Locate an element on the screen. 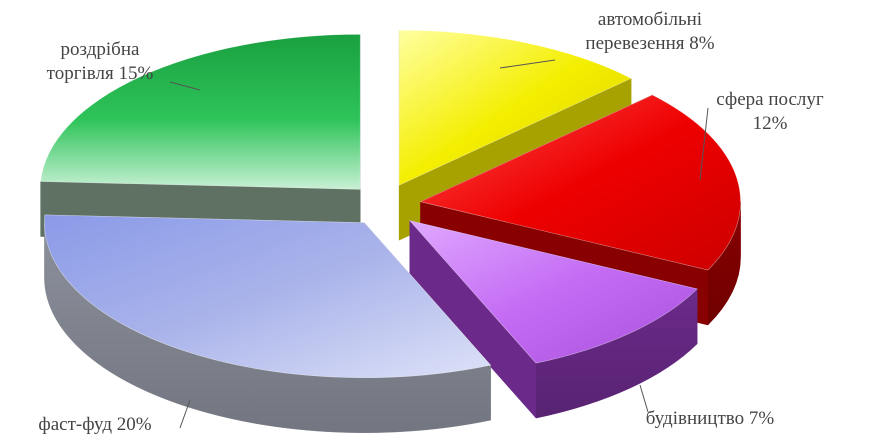  slice-construction-top is located at coordinates (553, 292).